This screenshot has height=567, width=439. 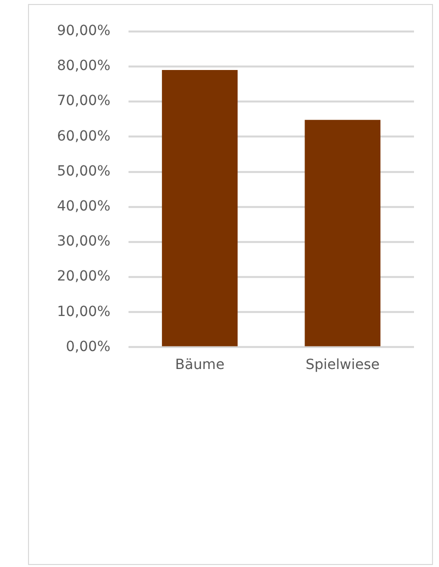 What do you see at coordinates (83, 31) in the screenshot?
I see `y-tick-label: 90,00%` at bounding box center [83, 31].